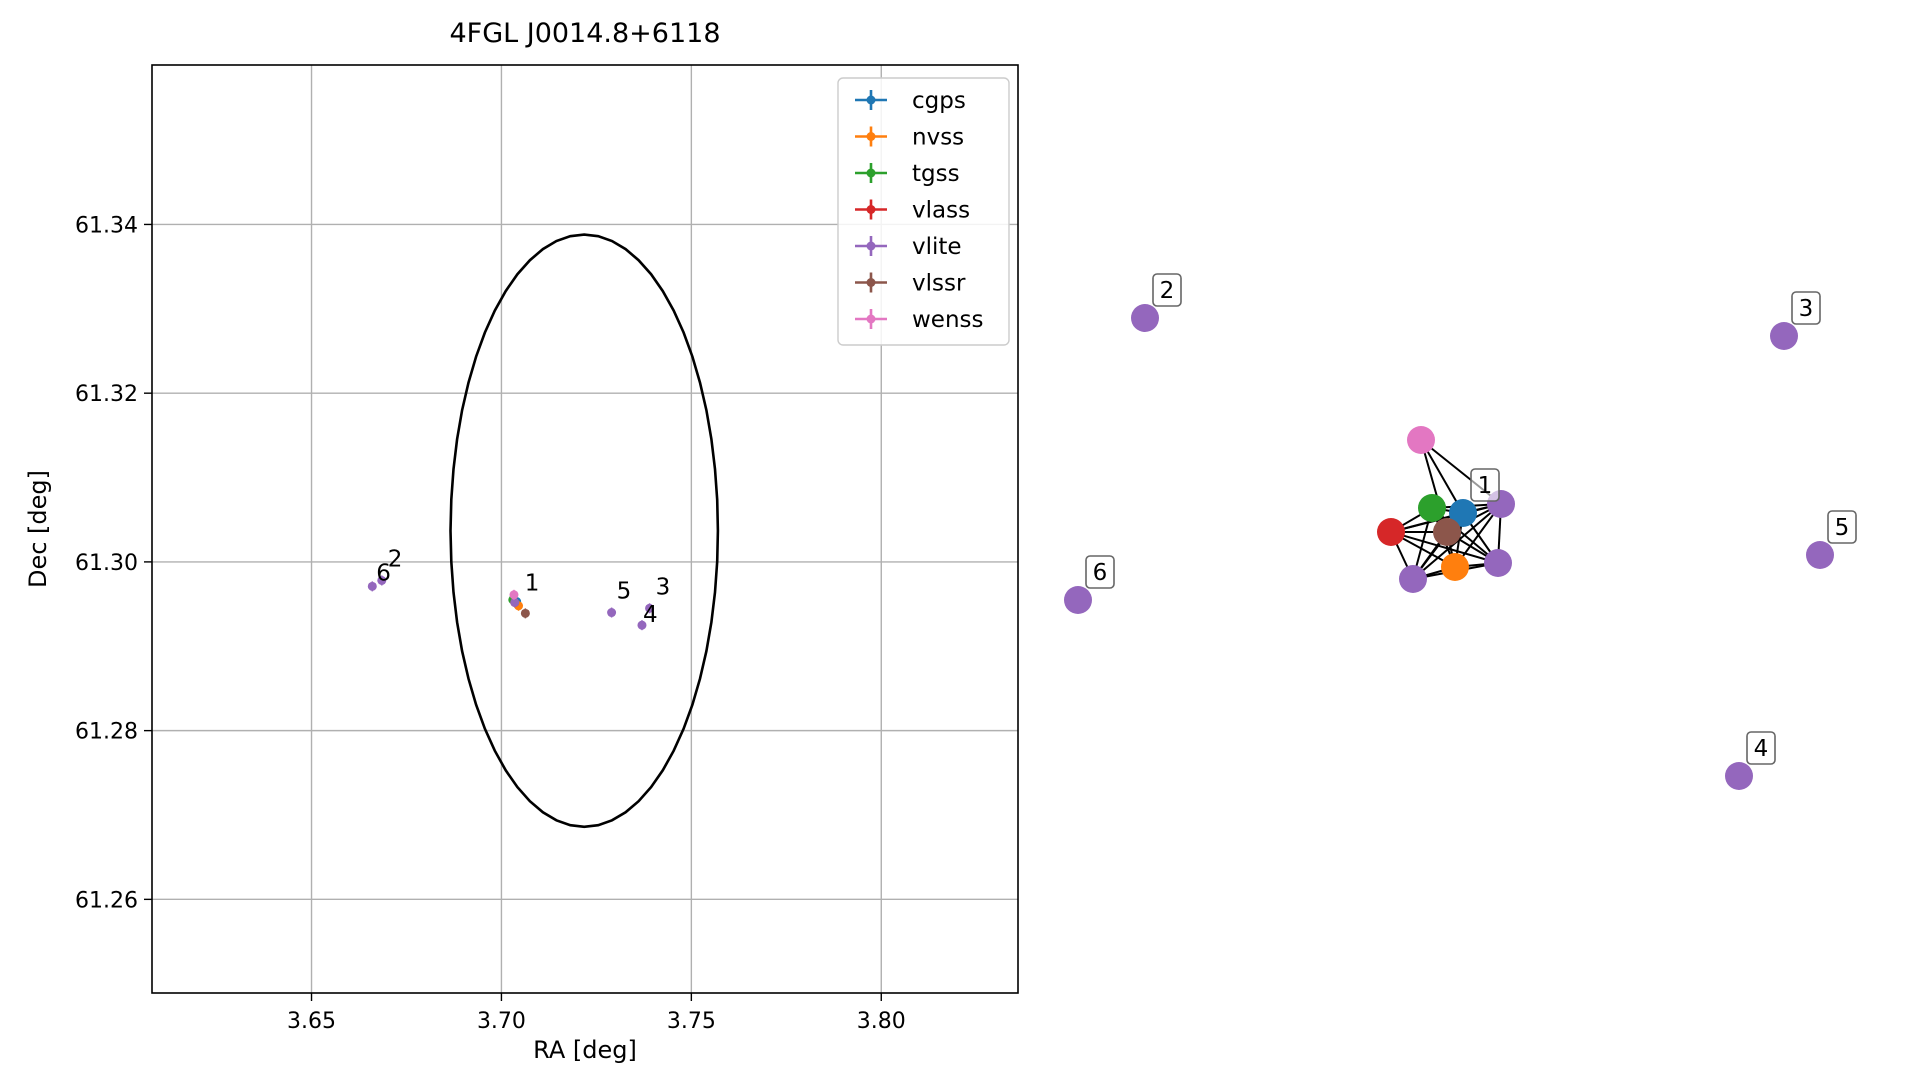 Image resolution: width=1919 pixels, height=1080 pixels. I want to click on x-tick-label: 3.75, so click(691, 1021).